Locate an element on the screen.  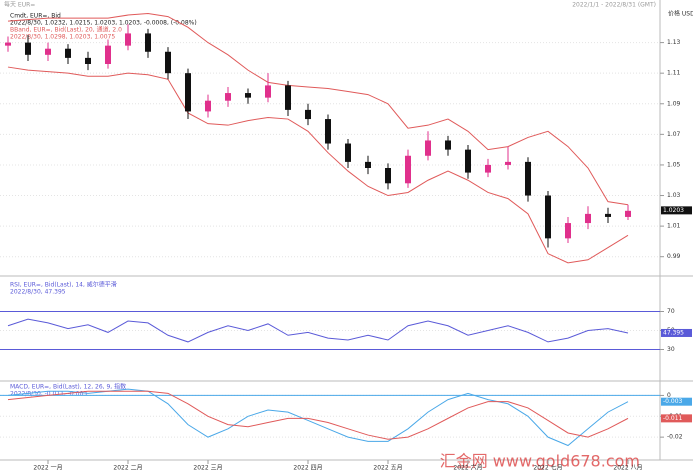
watermark: 汇金网 www.gold678.com is located at coordinates (540, 461).